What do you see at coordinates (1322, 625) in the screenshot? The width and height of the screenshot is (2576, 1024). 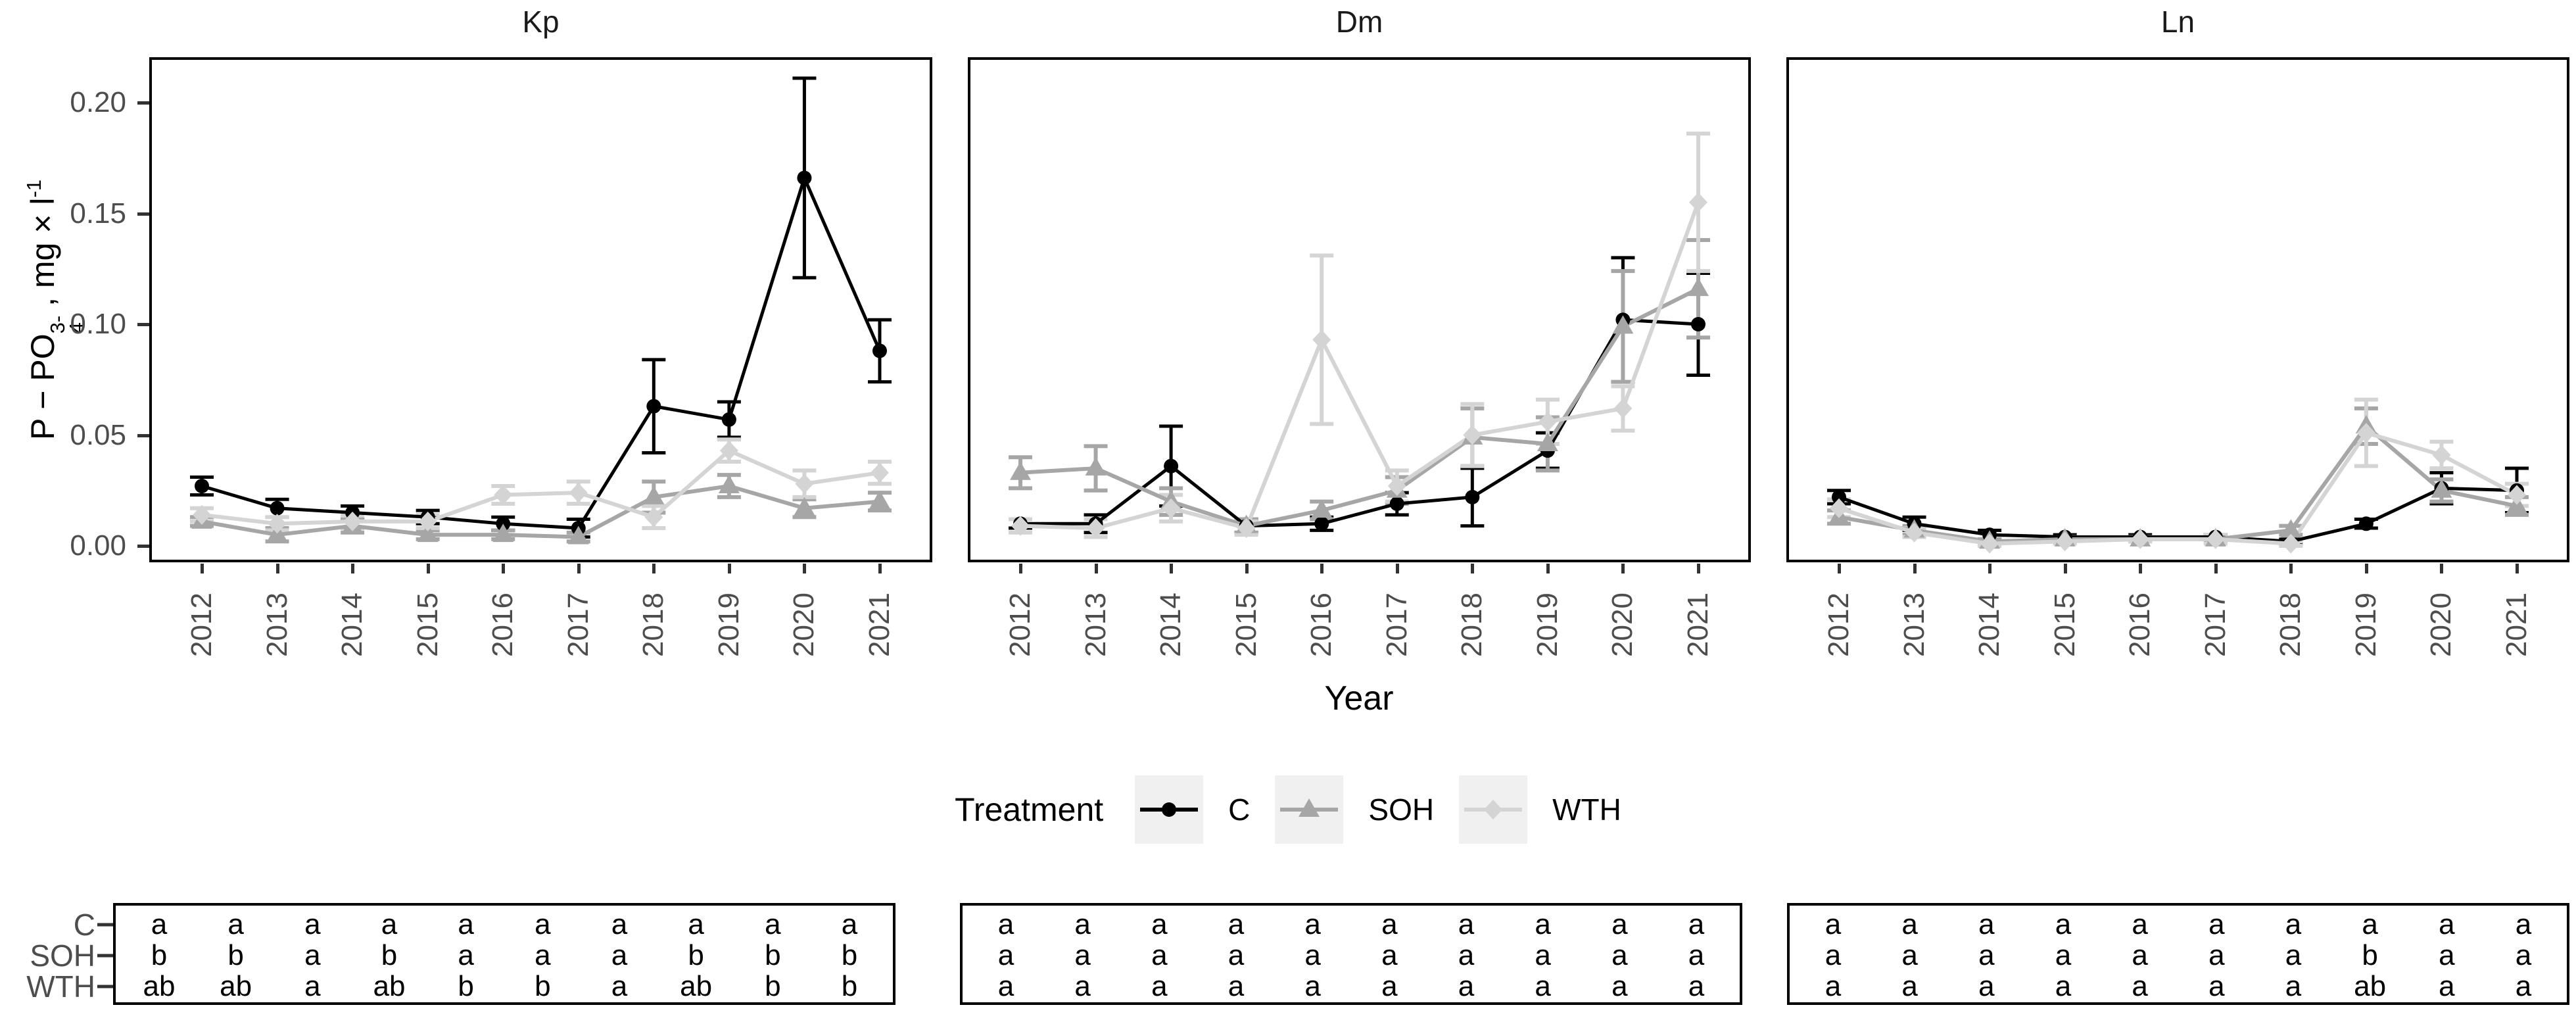 I see `x-tick-label: 2016` at bounding box center [1322, 625].